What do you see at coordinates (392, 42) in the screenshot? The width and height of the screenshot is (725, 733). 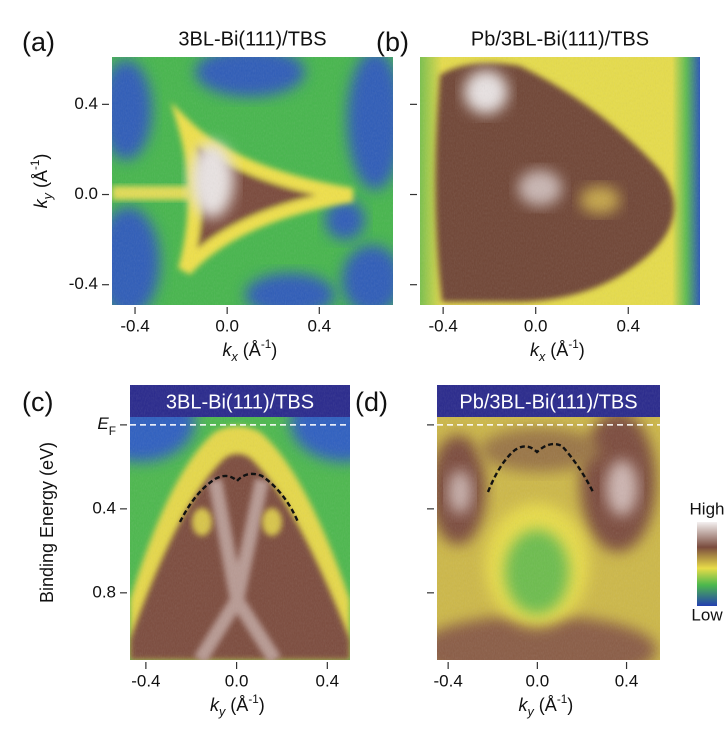 I see `panel-label: (b)` at bounding box center [392, 42].